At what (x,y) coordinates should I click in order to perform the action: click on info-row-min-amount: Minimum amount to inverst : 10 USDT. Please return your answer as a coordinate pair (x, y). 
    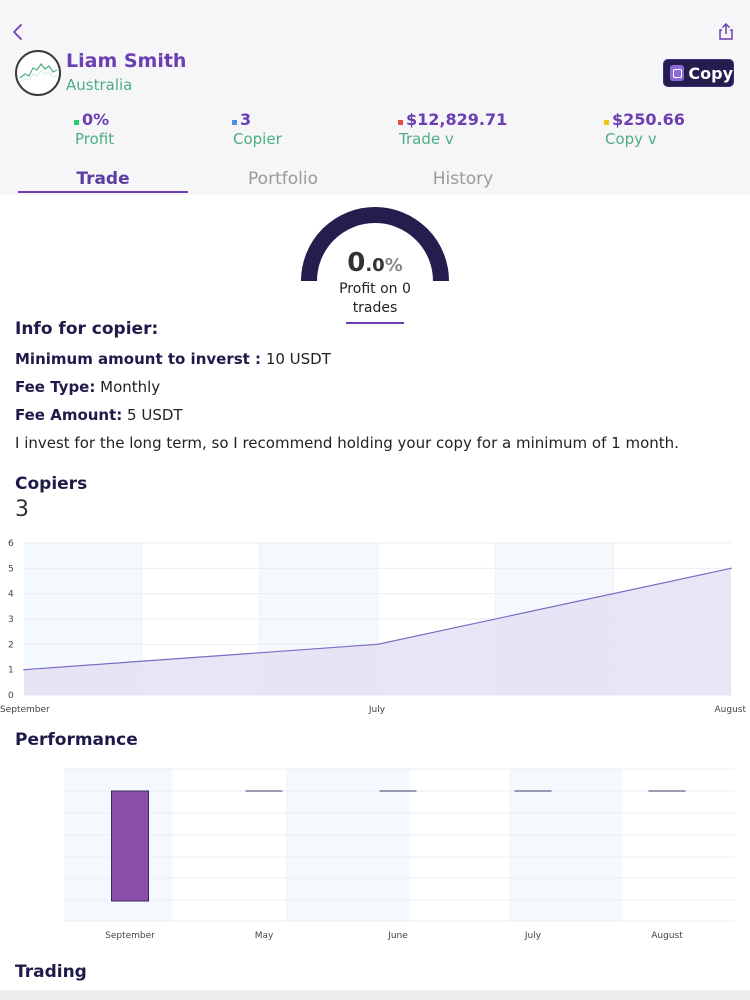
    Looking at the image, I should click on (375, 359).